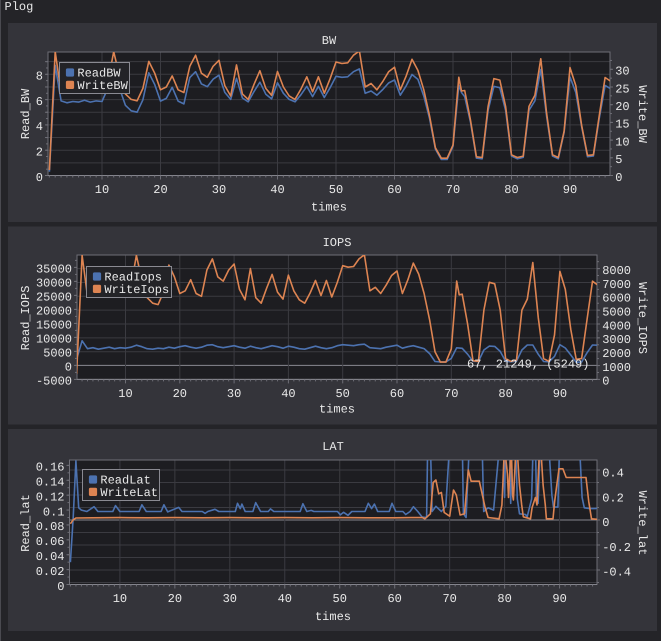 The image size is (661, 641). Describe the element at coordinates (54, 326) in the screenshot. I see `svg-text: 15000` at that location.